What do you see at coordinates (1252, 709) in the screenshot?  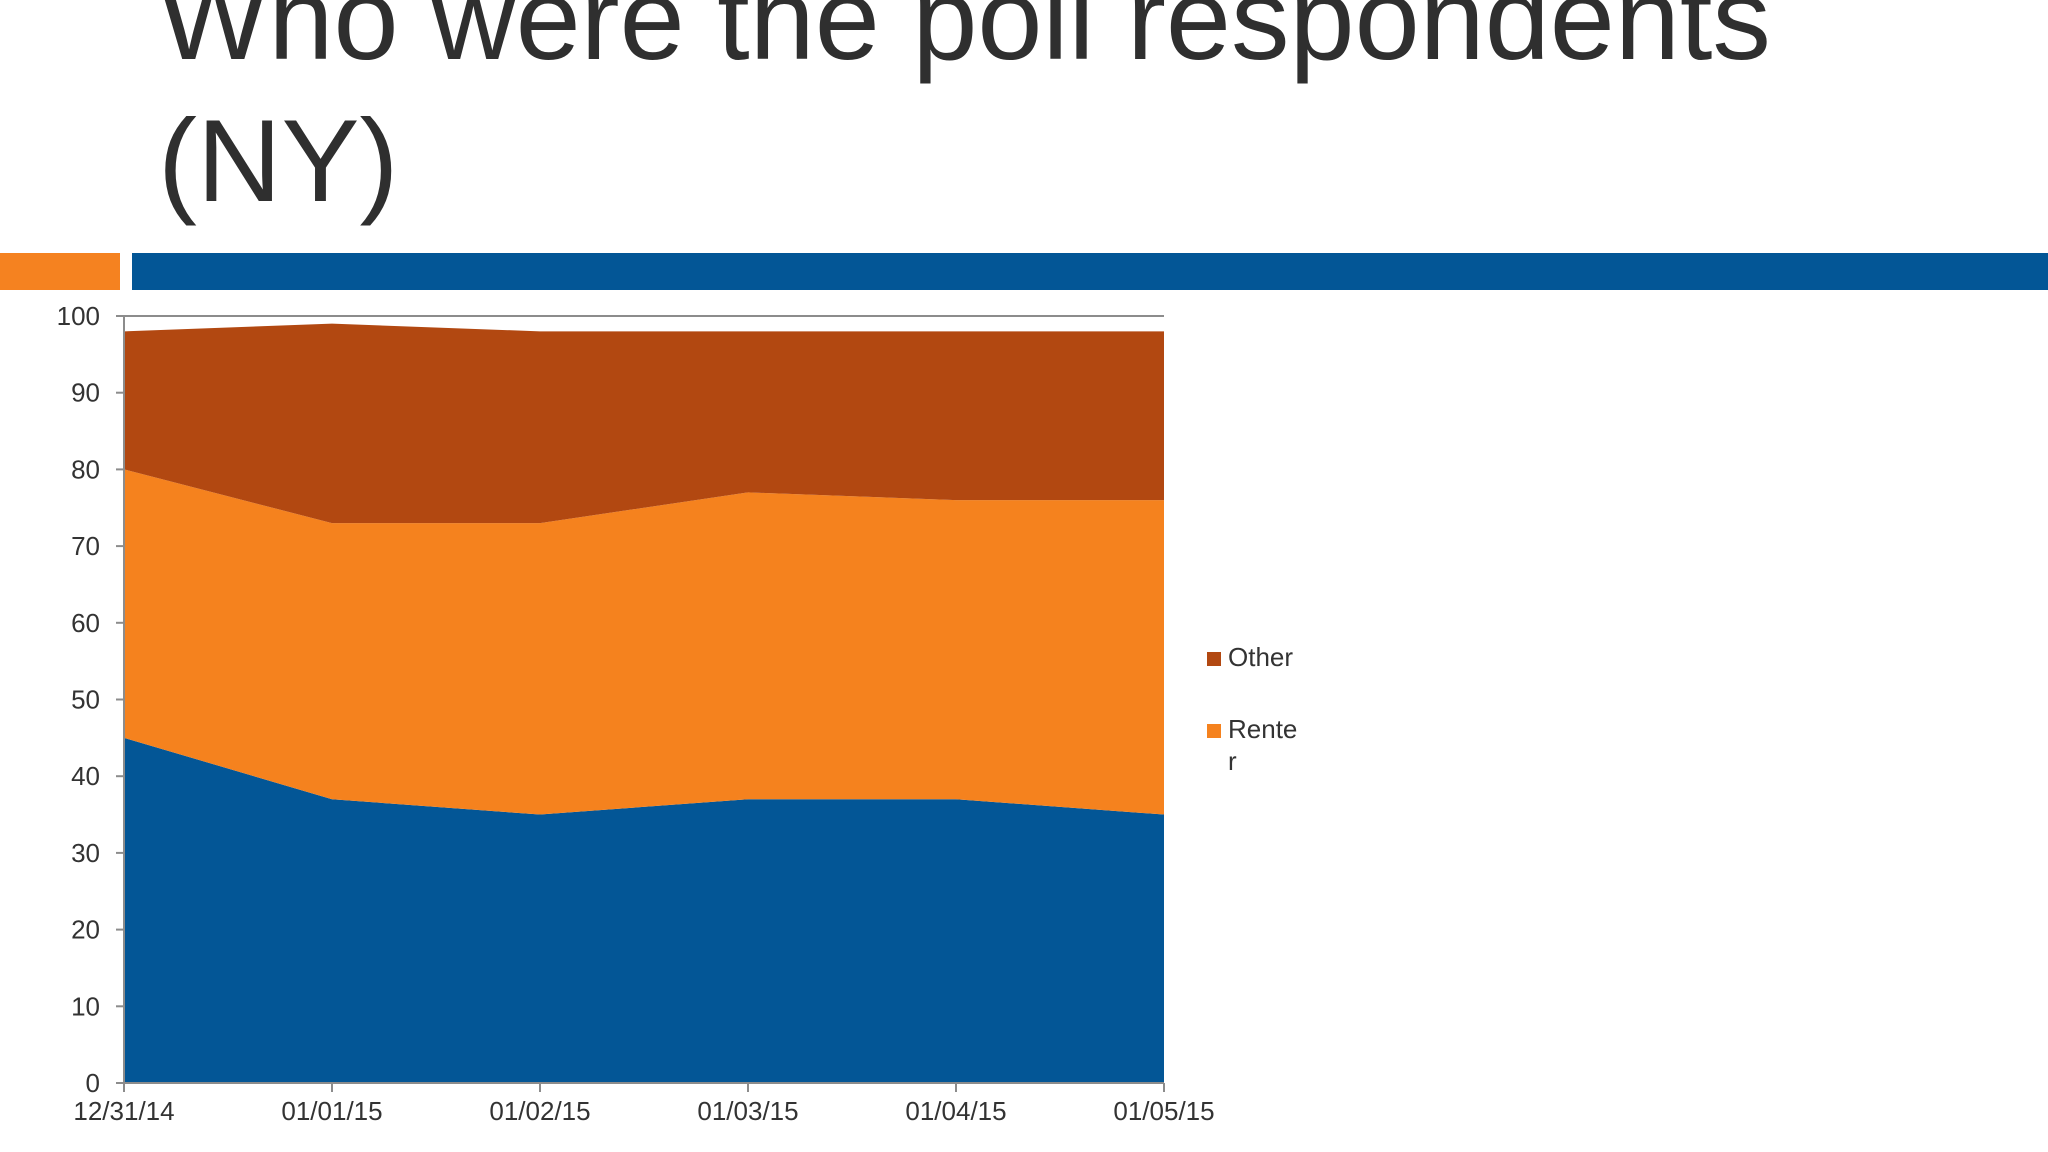 I see `chart-legend: Other Rente r` at bounding box center [1252, 709].